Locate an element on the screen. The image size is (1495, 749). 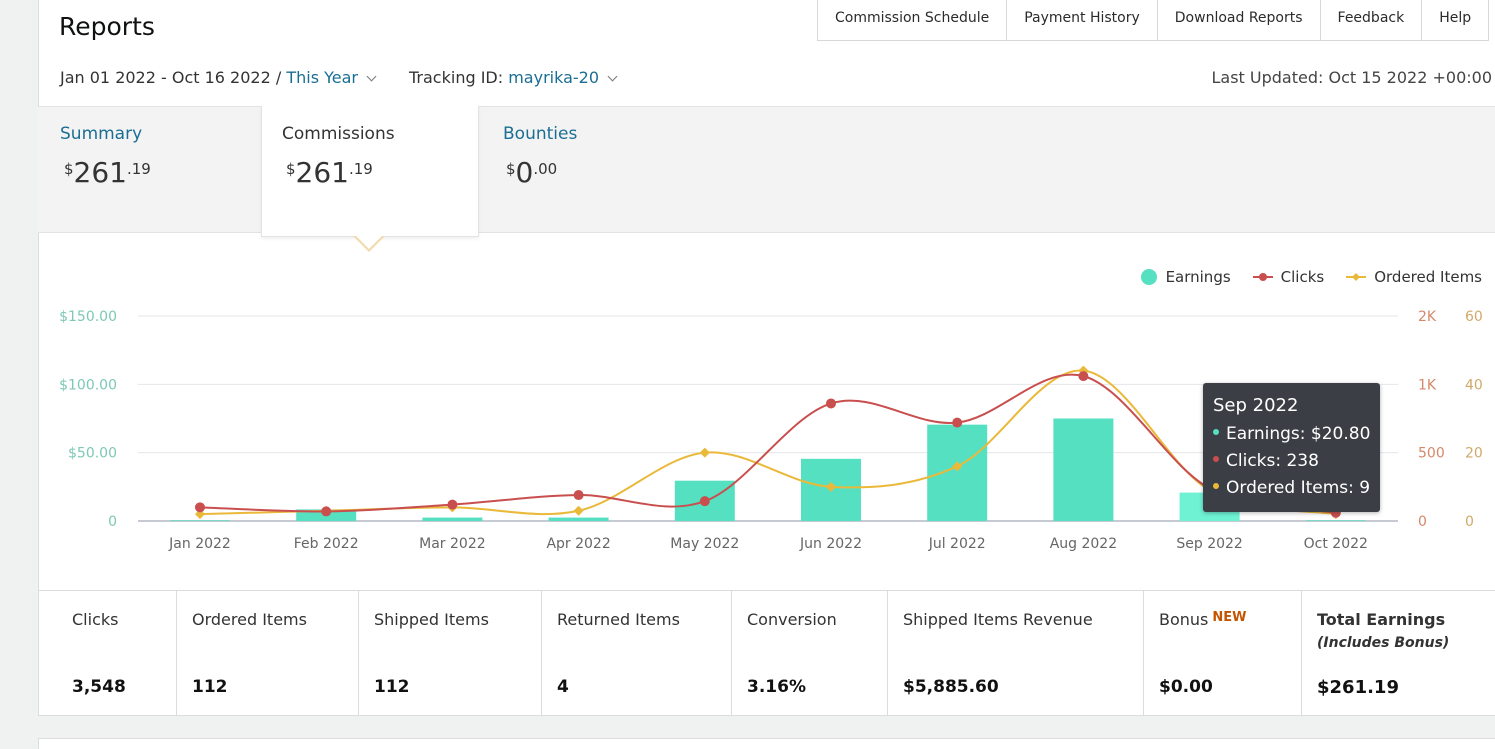
tooltip-earnings: Earnings: $20.80 is located at coordinates (1296, 434).